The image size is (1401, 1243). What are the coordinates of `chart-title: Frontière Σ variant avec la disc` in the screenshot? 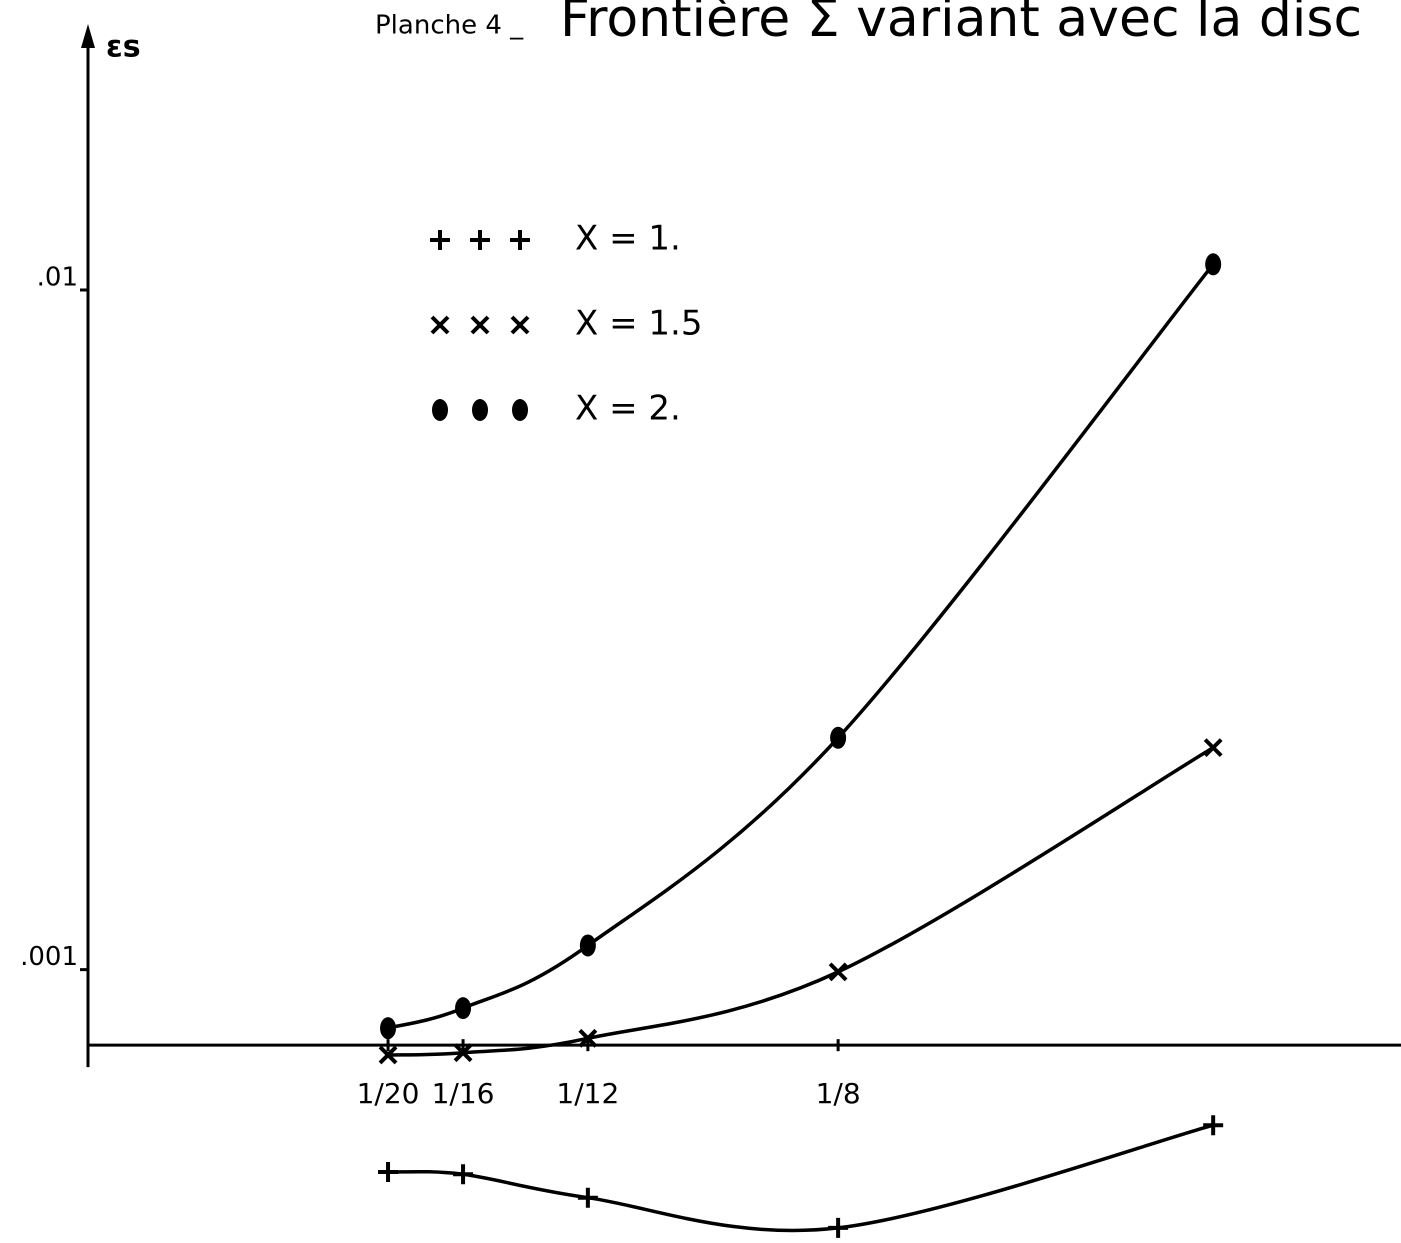 It's located at (961, 24).